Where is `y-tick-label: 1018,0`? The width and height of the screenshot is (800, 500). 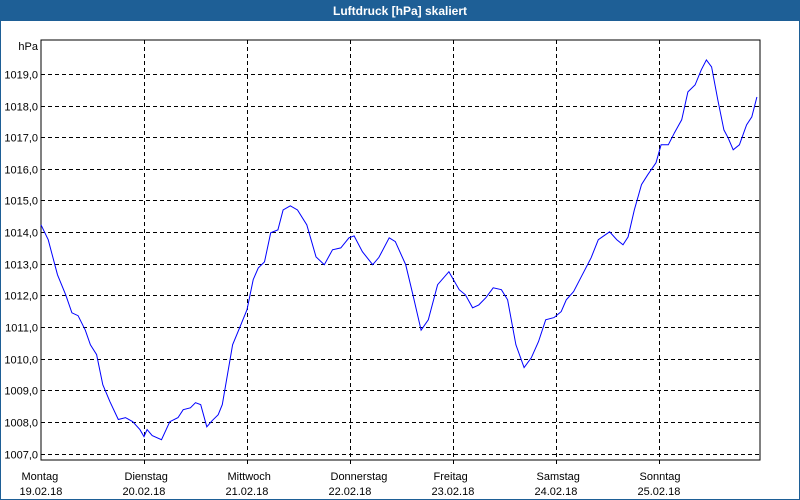
y-tick-label: 1018,0 is located at coordinates (21, 108).